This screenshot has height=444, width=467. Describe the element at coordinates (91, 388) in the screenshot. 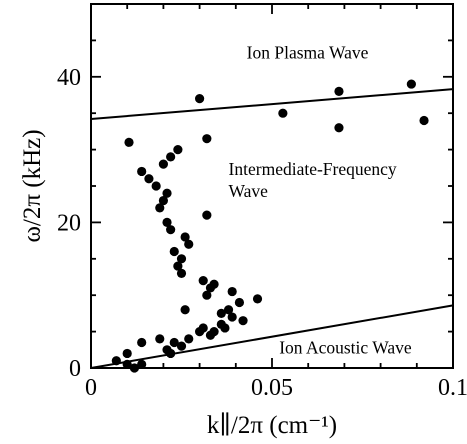

I see `x-tick-label: 0` at that location.